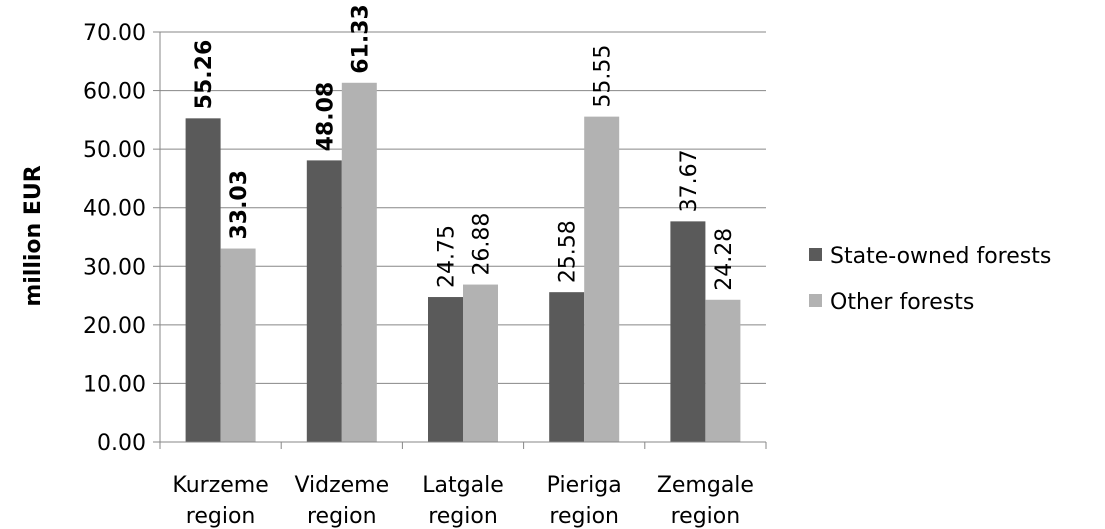 This screenshot has height=529, width=1105. I want to click on data-label: 26.88, so click(482, 244).